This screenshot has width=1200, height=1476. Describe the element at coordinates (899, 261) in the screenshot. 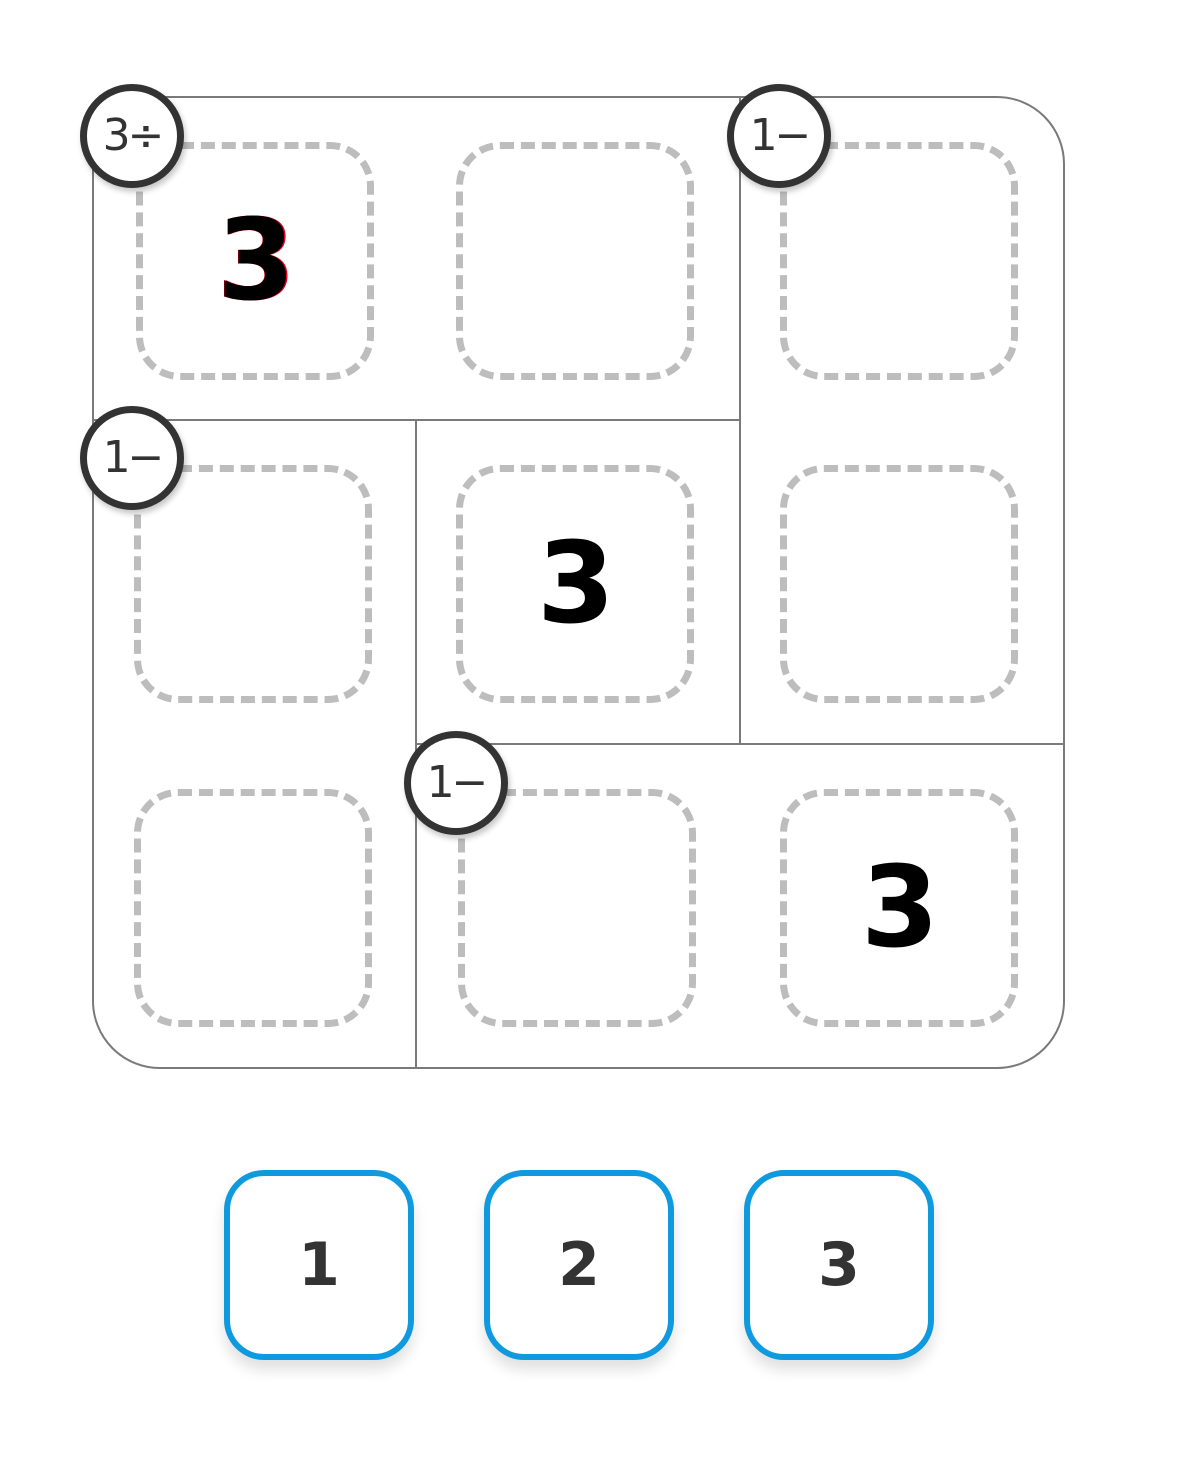

I see `cell-r1c3` at that location.